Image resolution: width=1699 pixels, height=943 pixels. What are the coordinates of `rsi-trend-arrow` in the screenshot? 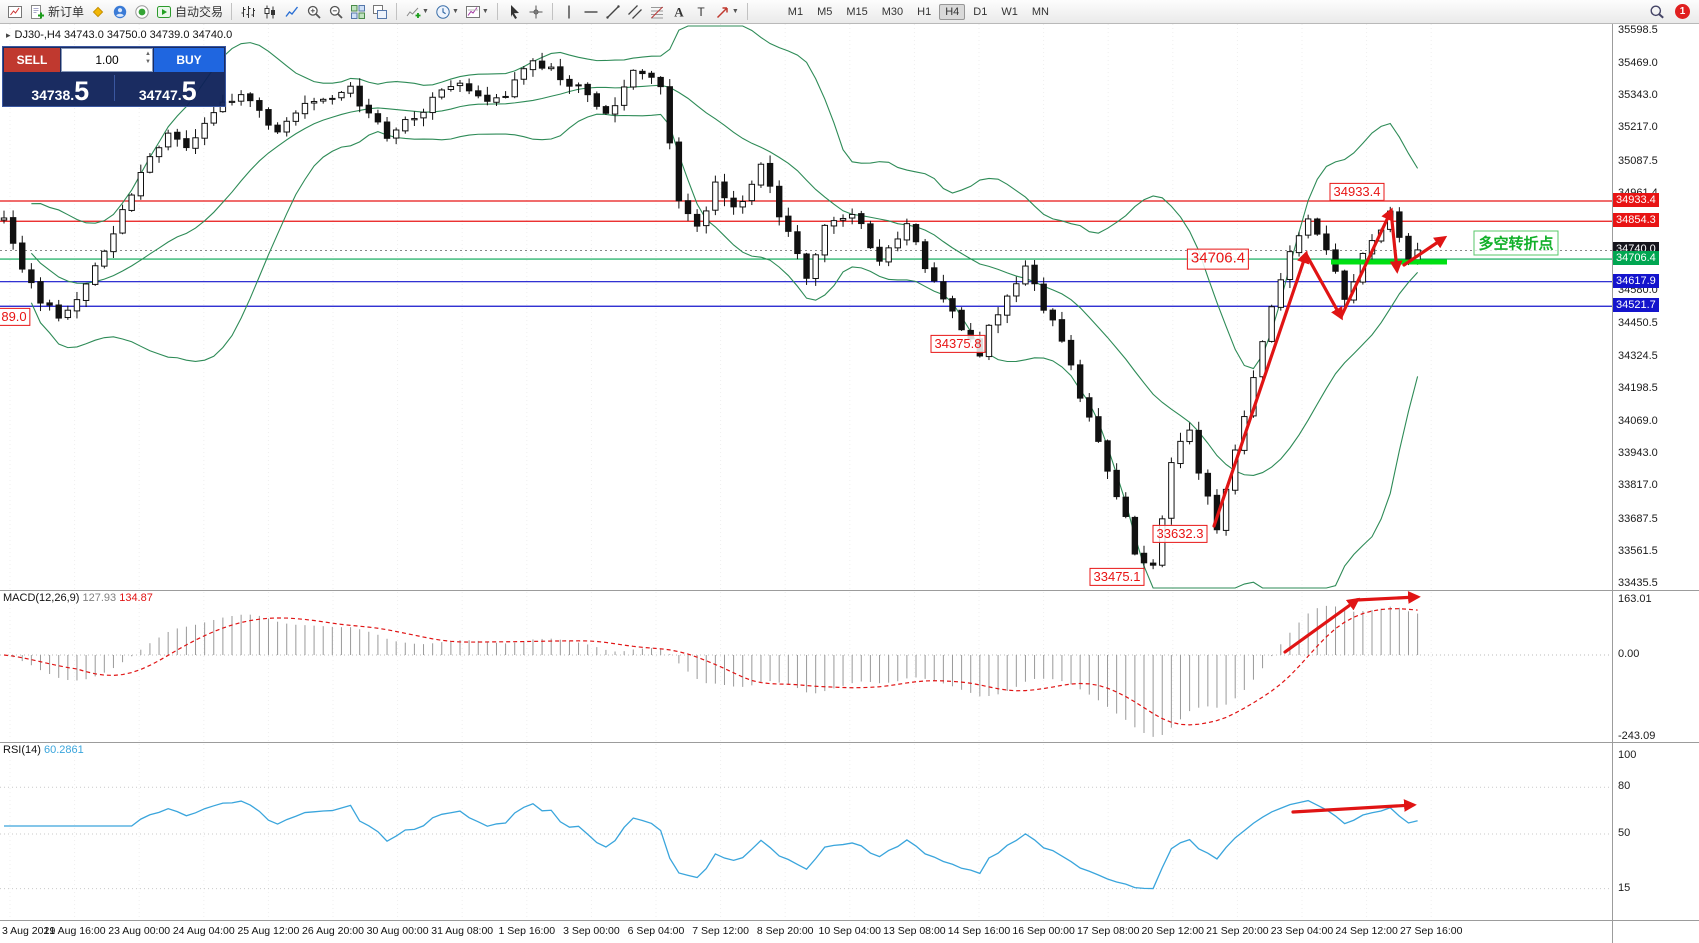 It's located at (1354, 806).